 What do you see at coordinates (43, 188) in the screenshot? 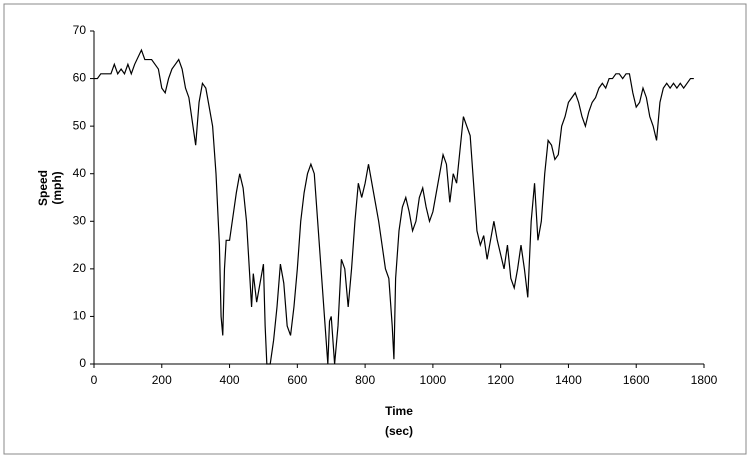
I see `y-label: Speed` at bounding box center [43, 188].